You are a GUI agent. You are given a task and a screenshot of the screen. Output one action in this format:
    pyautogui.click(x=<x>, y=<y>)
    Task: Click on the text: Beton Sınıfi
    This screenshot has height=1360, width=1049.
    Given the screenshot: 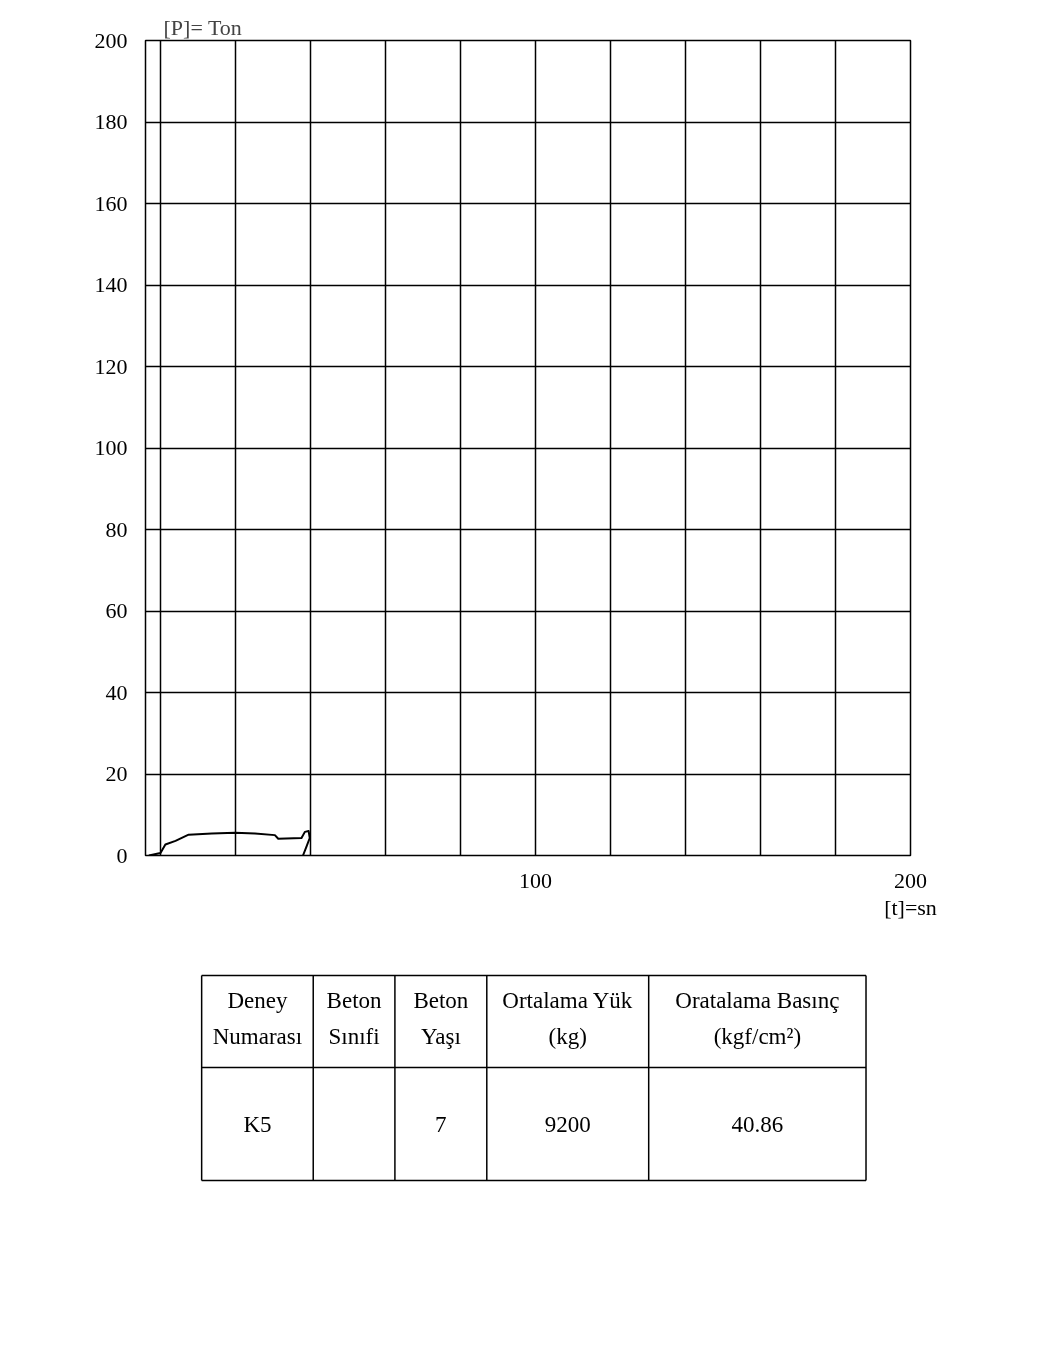 What is the action you would take?
    pyautogui.click(x=354, y=1018)
    